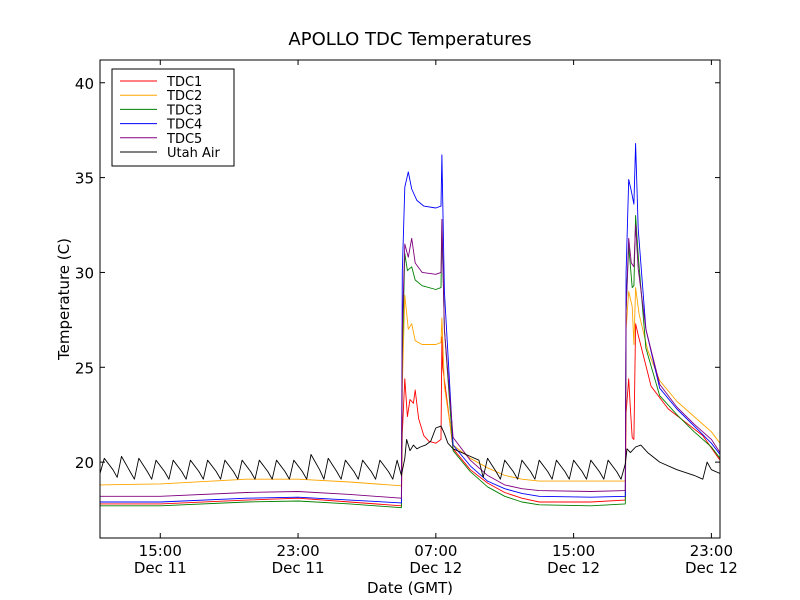 The image size is (800, 600). Describe the element at coordinates (84, 368) in the screenshot. I see `y-tick-label: 25` at that location.